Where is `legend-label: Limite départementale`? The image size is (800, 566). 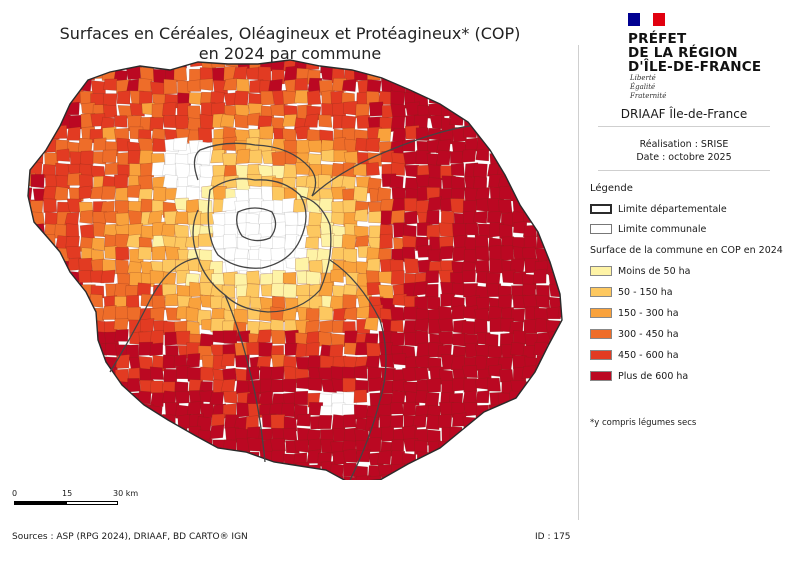 legend-label: Limite départementale is located at coordinates (672, 209).